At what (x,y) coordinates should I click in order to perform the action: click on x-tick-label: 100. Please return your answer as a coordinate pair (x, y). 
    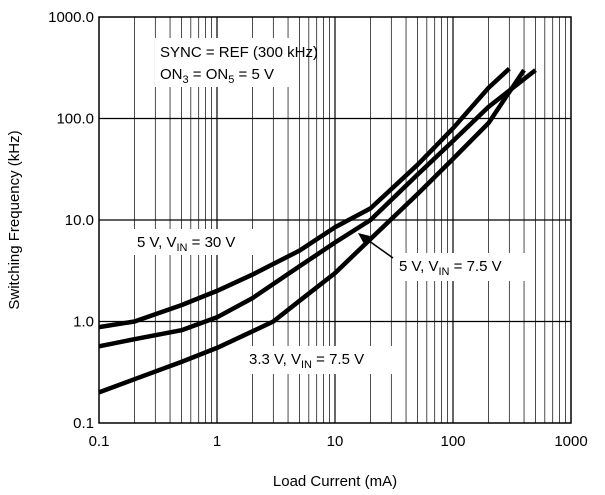
    Looking at the image, I should click on (452, 441).